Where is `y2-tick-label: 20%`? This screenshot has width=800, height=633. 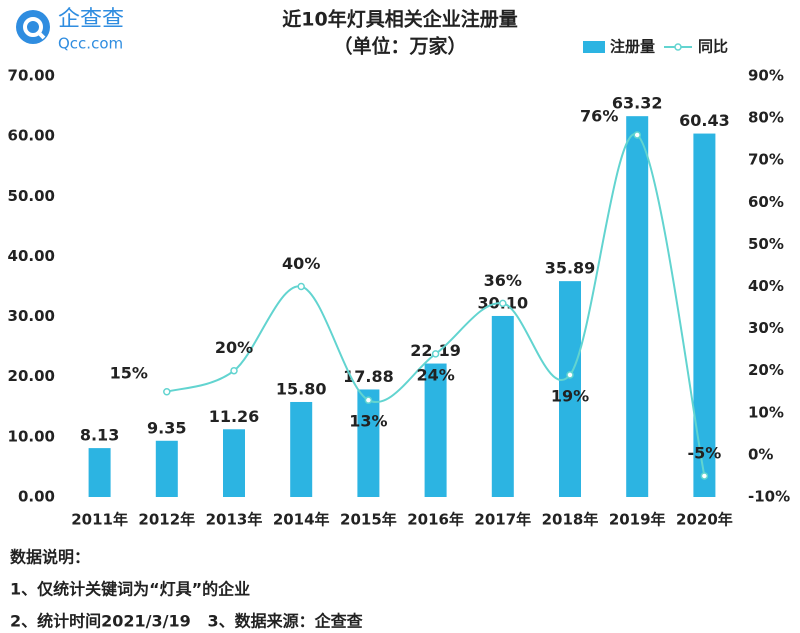 y2-tick-label: 20% is located at coordinates (766, 370).